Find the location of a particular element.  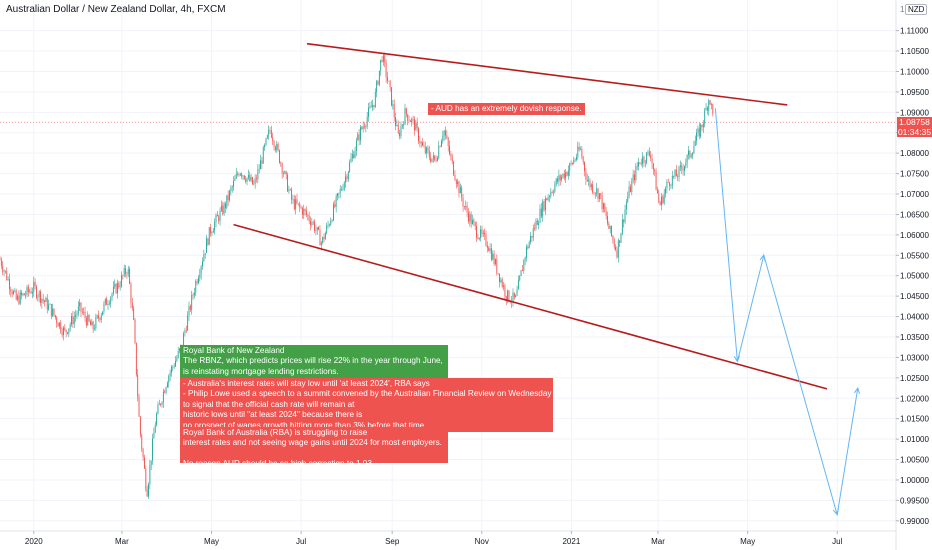

x-tick-label: May is located at coordinates (211, 541).